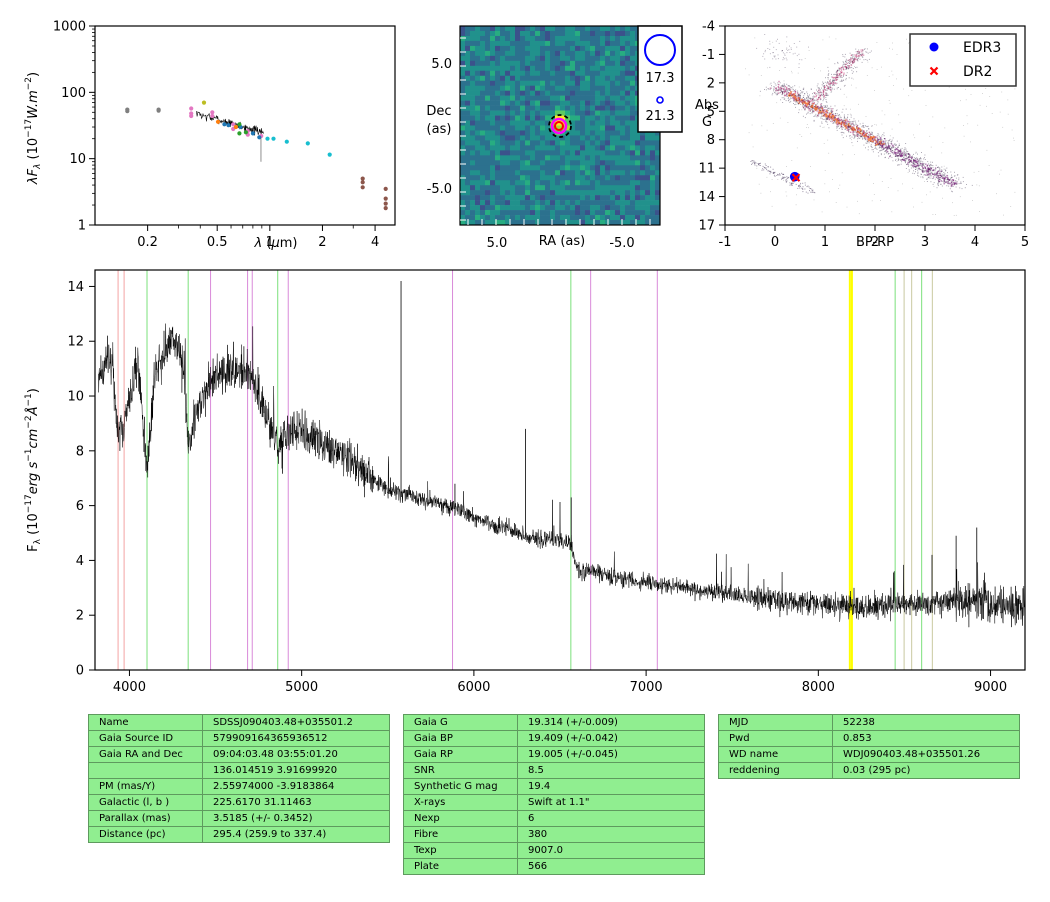 Image resolution: width=1050 pixels, height=902 pixels. Describe the element at coordinates (926, 754) in the screenshot. I see `table-value-cell: WDJ090403.48+035501.26` at that location.